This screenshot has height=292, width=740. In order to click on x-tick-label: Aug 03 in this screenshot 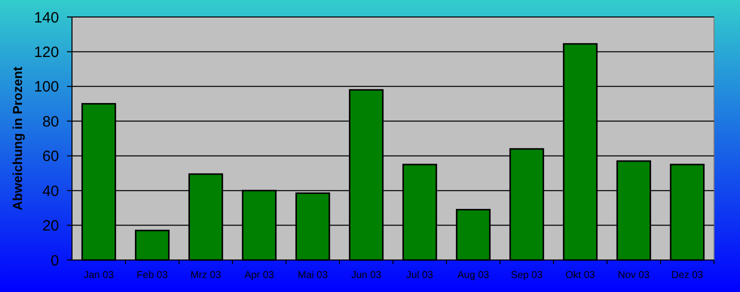, I will do `click(473, 275)`.